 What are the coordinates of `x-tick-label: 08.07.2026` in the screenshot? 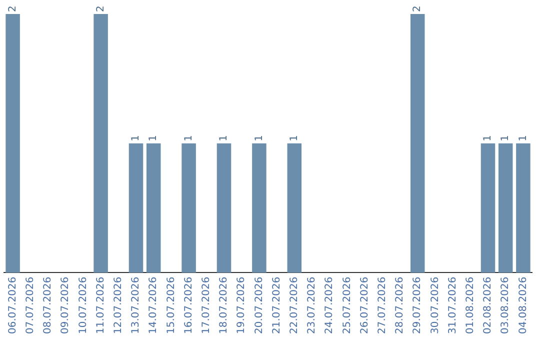 It's located at (48, 305).